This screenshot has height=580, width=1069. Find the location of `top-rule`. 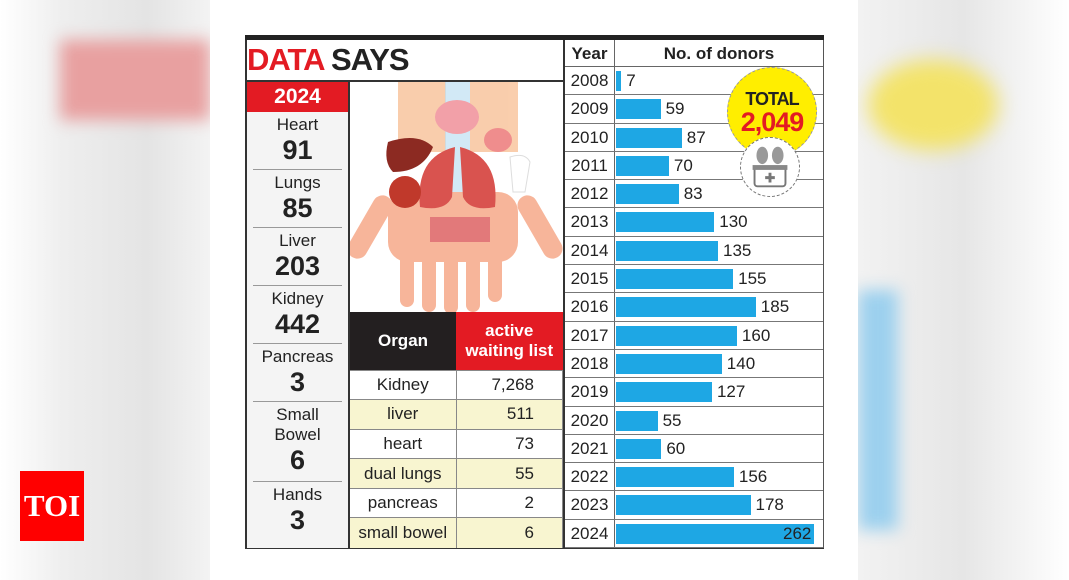

top-rule is located at coordinates (534, 37).